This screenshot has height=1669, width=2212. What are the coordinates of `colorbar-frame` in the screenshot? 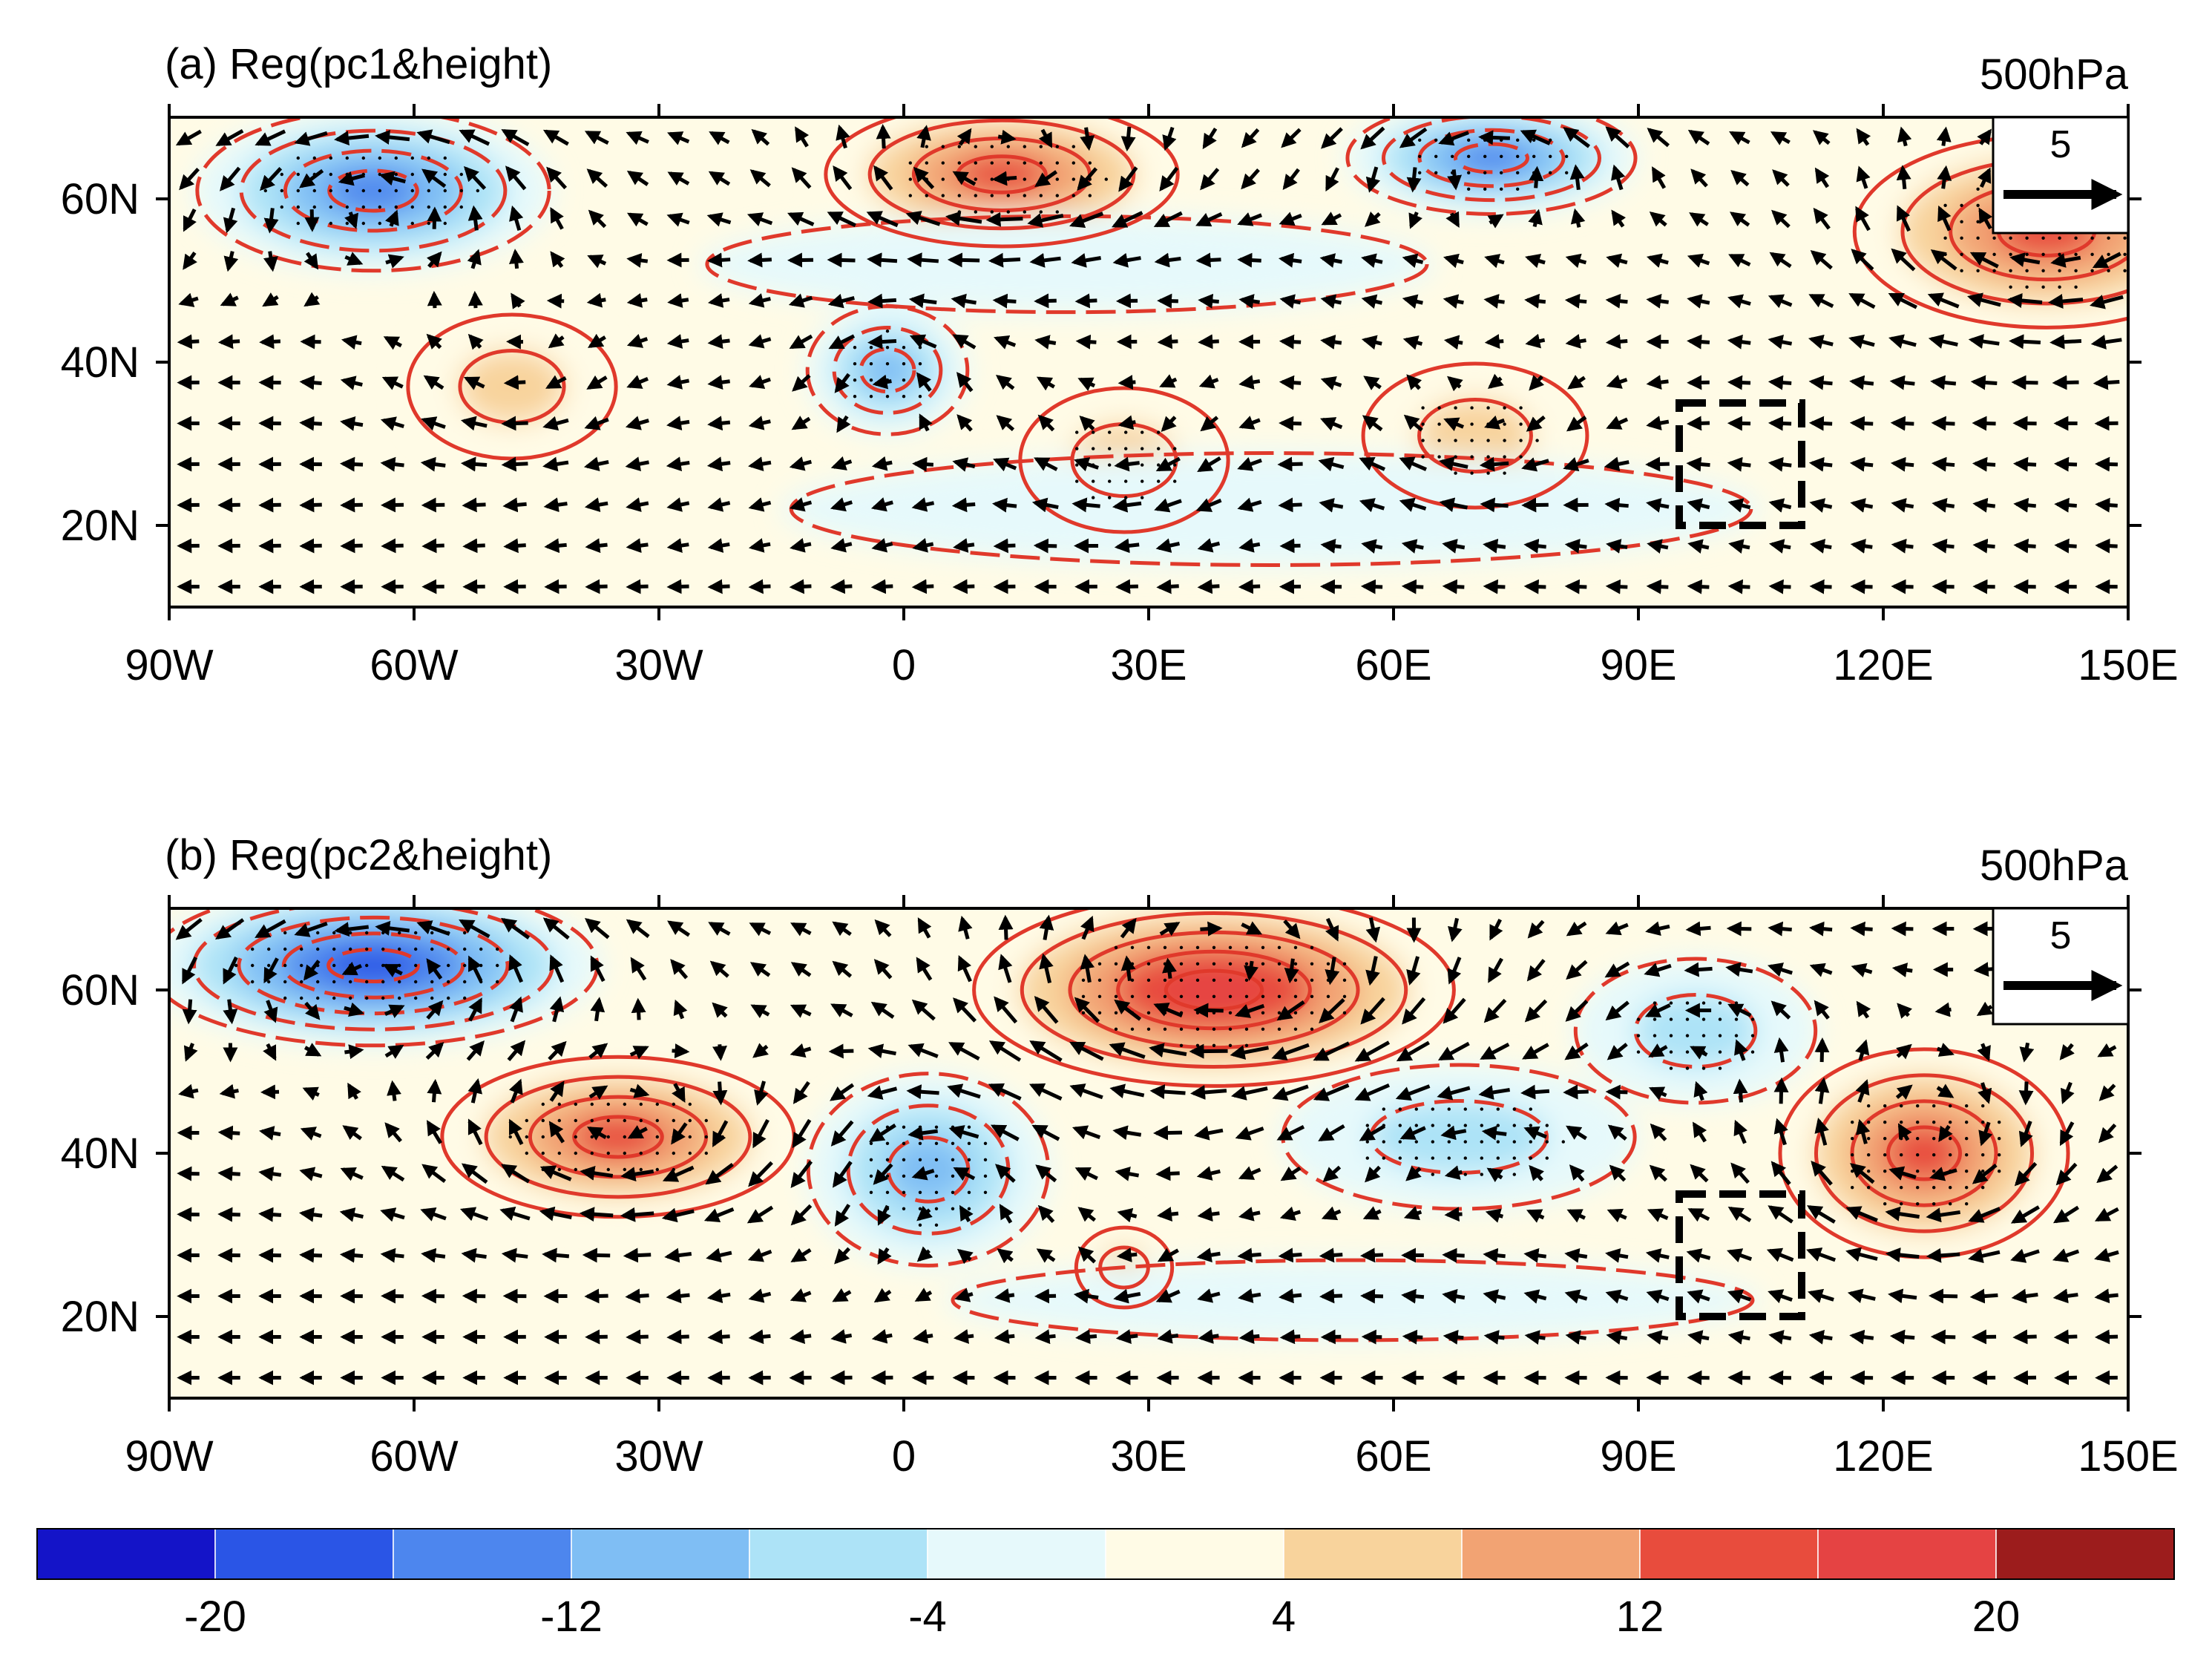 It's located at (1106, 1554).